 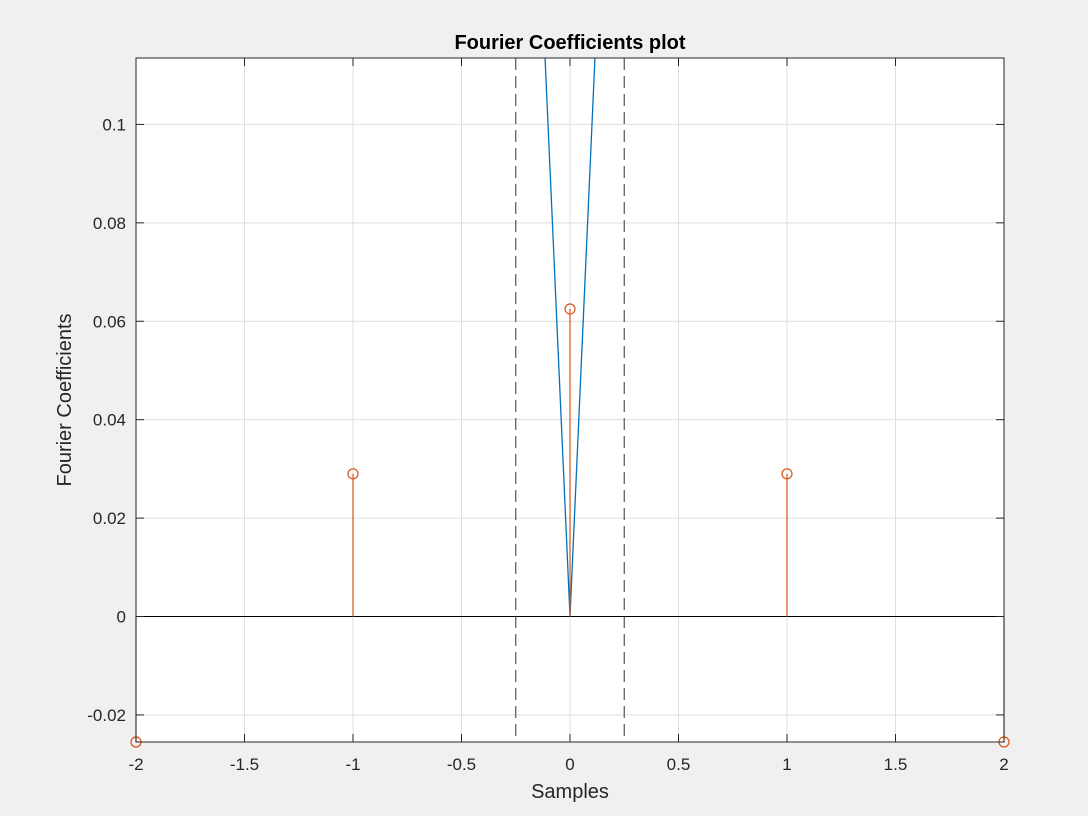 I want to click on y-axis-label: Fourier Coefficients, so click(x=65, y=399).